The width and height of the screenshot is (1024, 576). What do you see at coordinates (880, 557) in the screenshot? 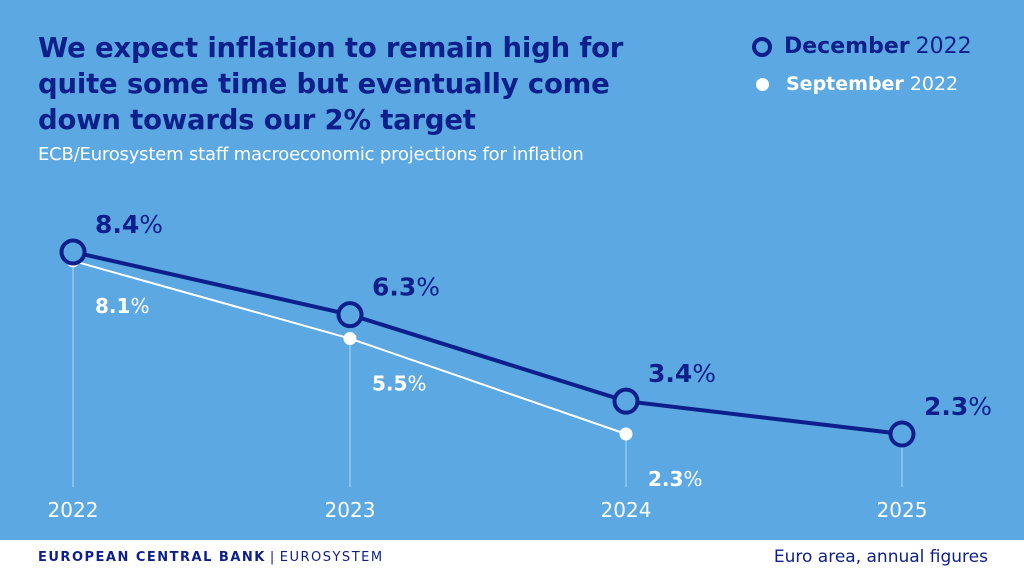
I see `footer-note: Euro area, annual figures` at bounding box center [880, 557].